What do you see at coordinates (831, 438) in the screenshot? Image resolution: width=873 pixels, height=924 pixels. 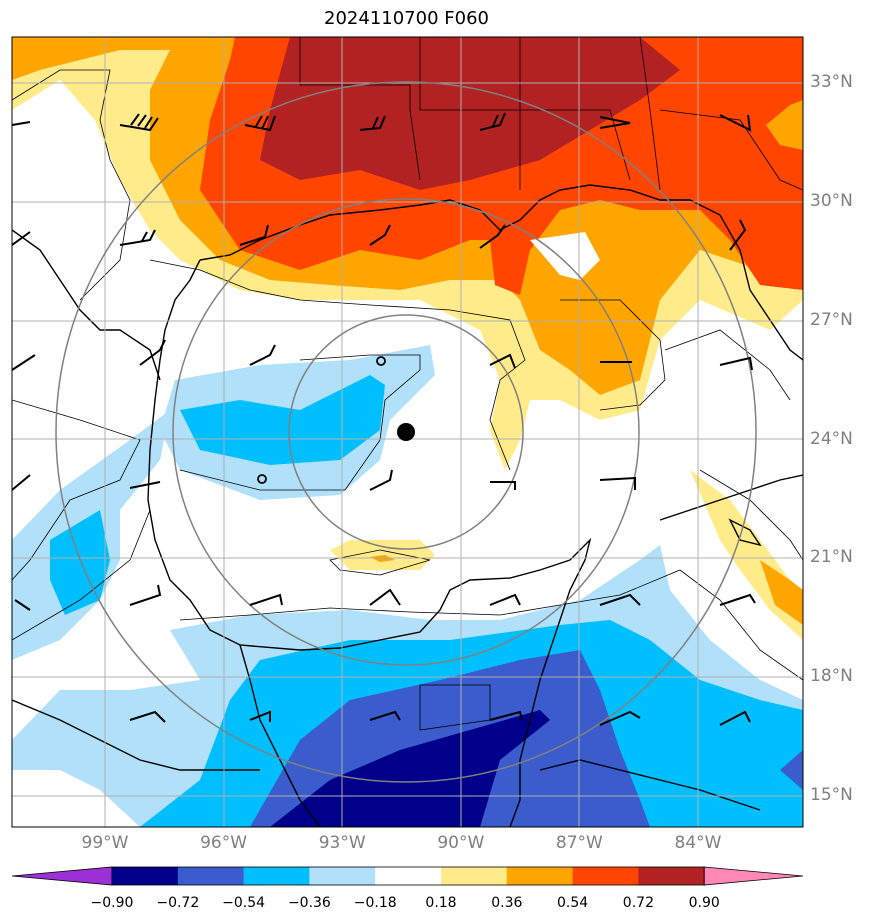 I see `lat-label: 24°N` at bounding box center [831, 438].